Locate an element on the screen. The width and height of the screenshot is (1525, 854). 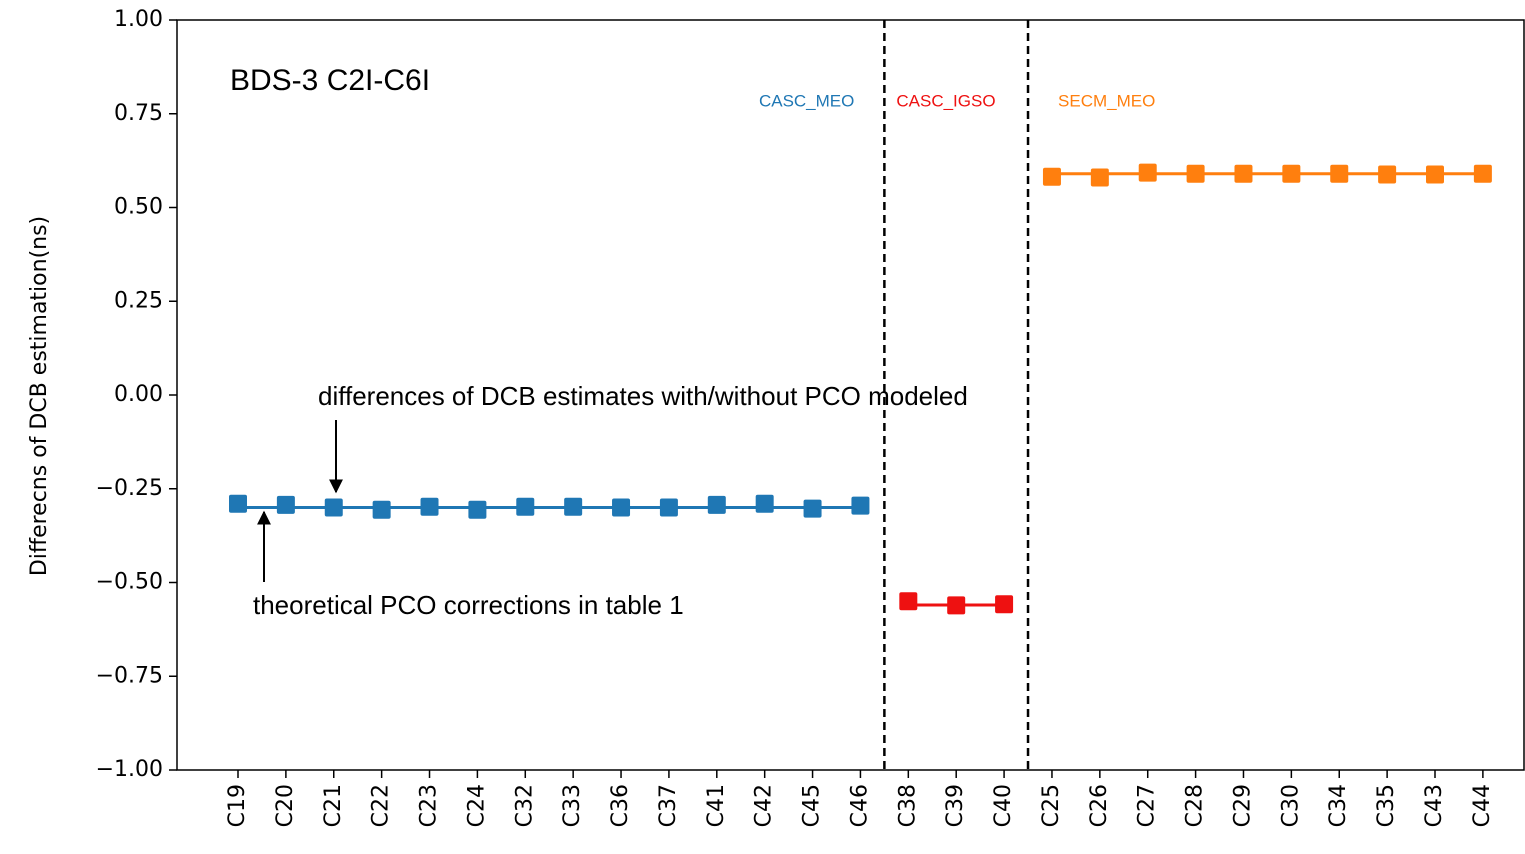
annotation: theoretical PCO corrections in table 1 is located at coordinates (468, 605).